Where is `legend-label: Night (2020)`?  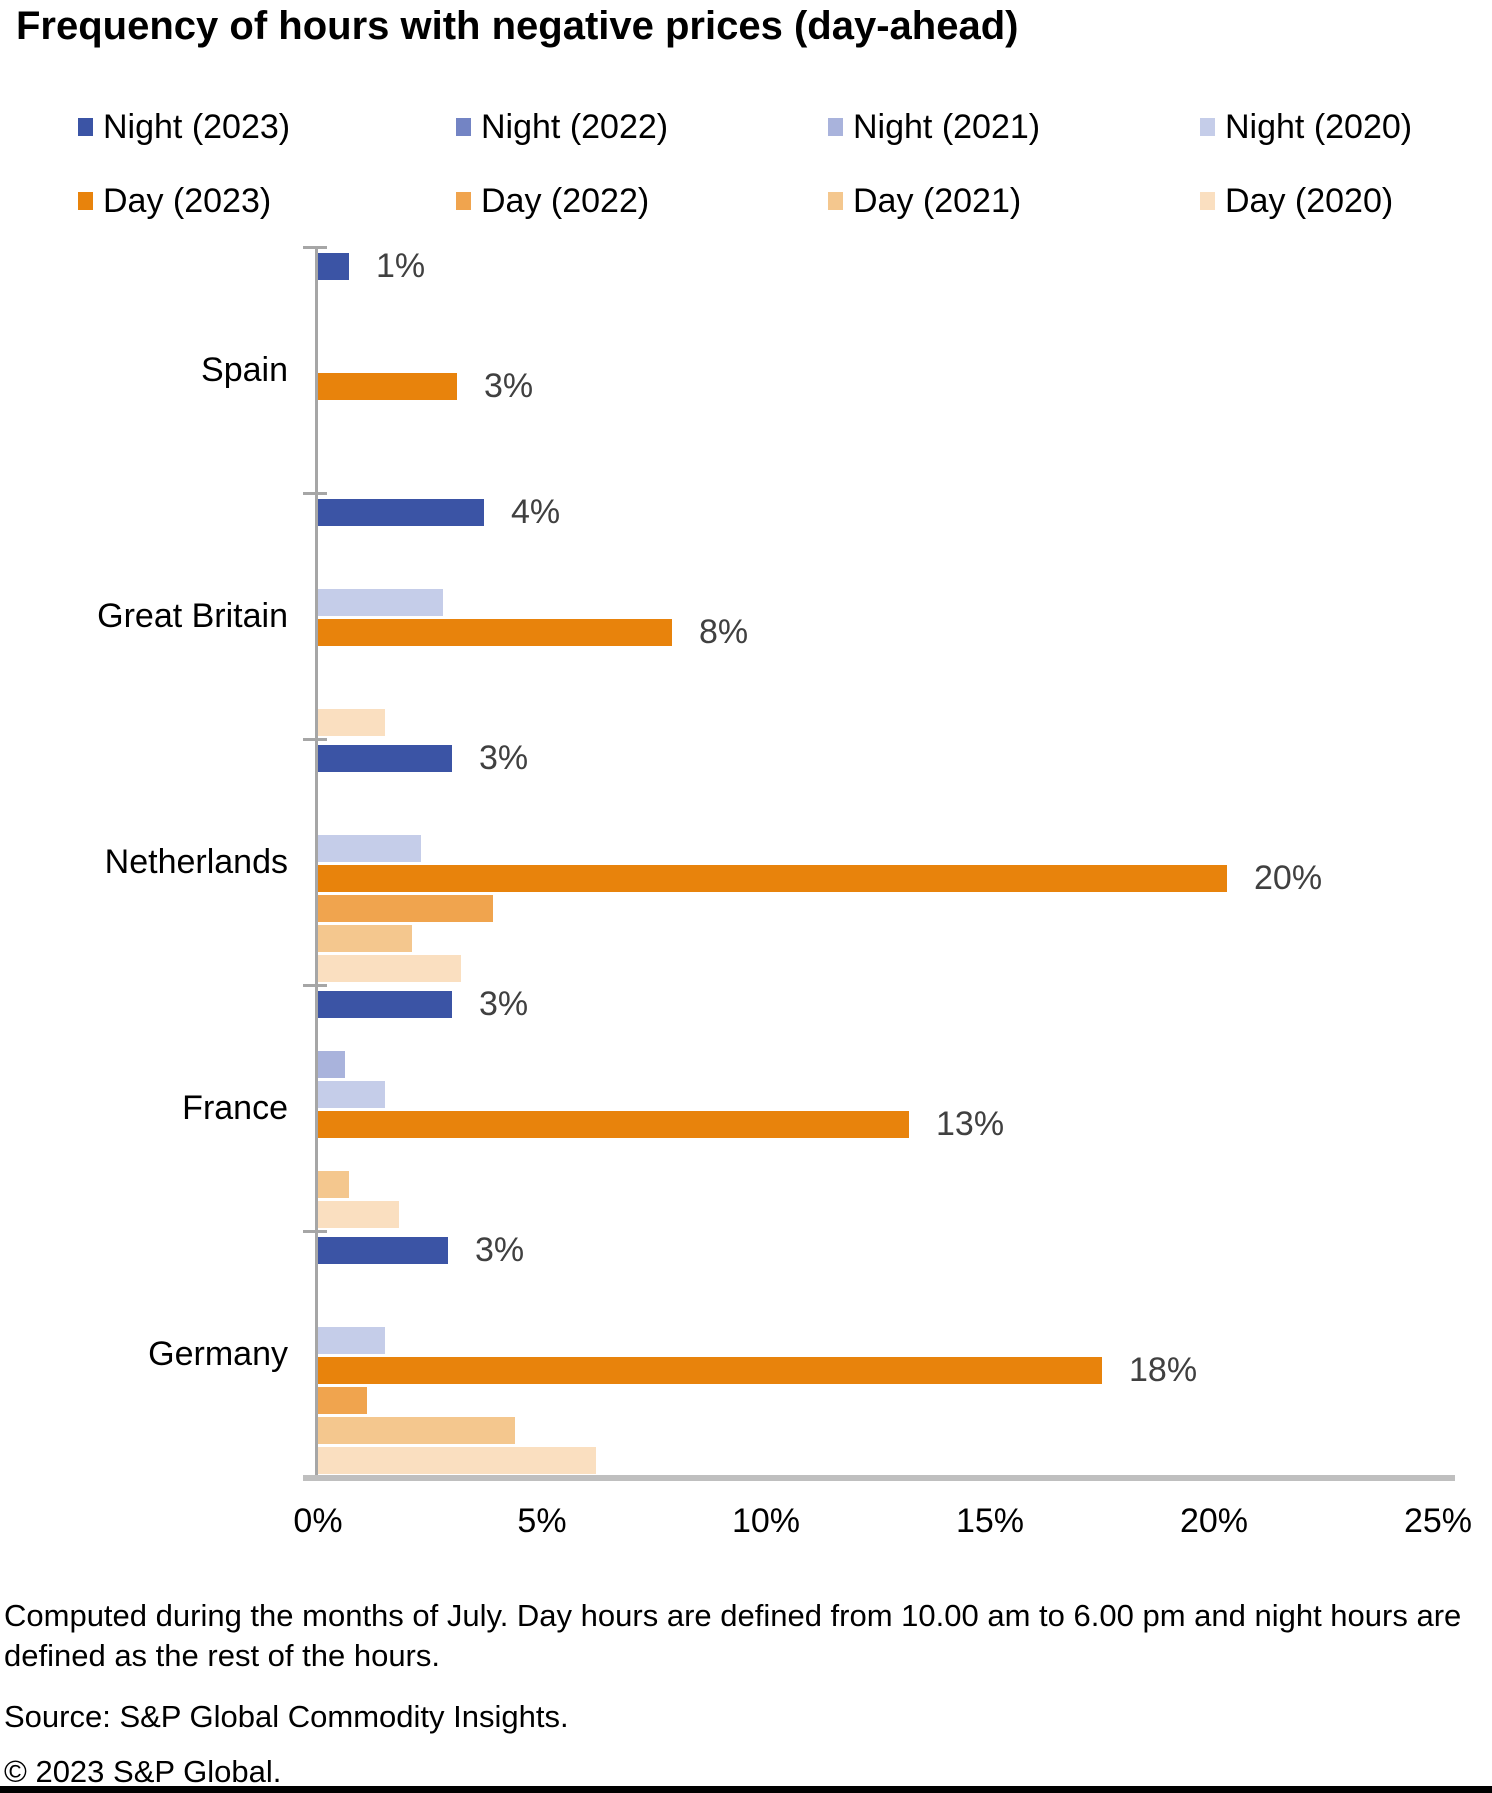 legend-label: Night (2020) is located at coordinates (1319, 126).